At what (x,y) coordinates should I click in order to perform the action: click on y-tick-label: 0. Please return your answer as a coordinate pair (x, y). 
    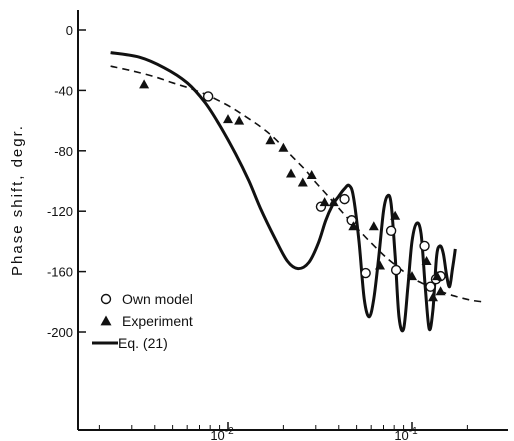
    Looking at the image, I should click on (69, 30).